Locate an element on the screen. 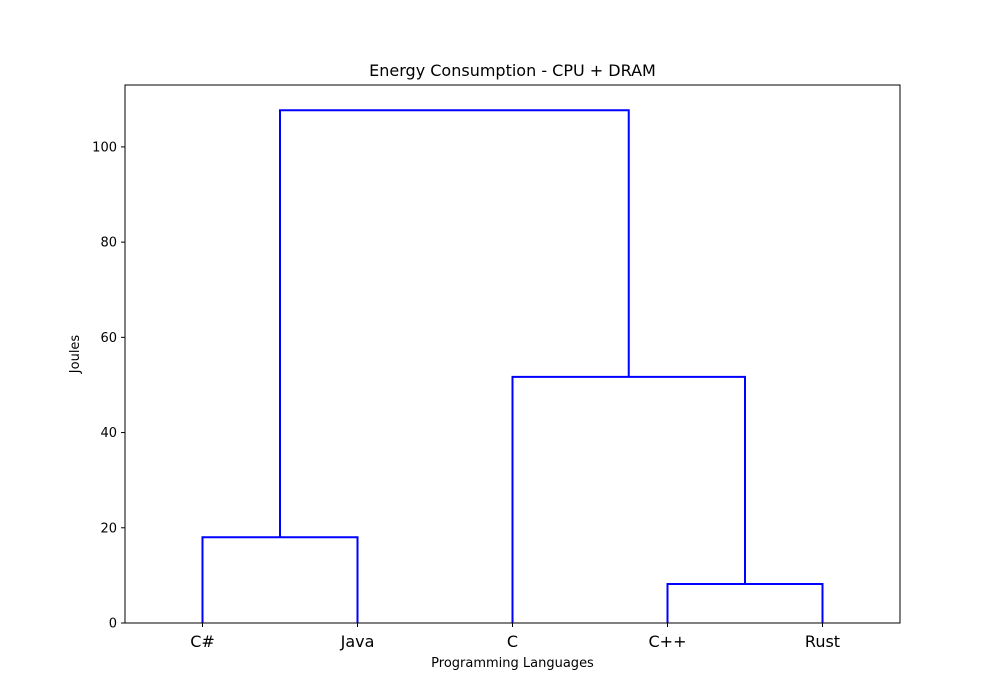  x-tick-label: Rust is located at coordinates (822, 641).